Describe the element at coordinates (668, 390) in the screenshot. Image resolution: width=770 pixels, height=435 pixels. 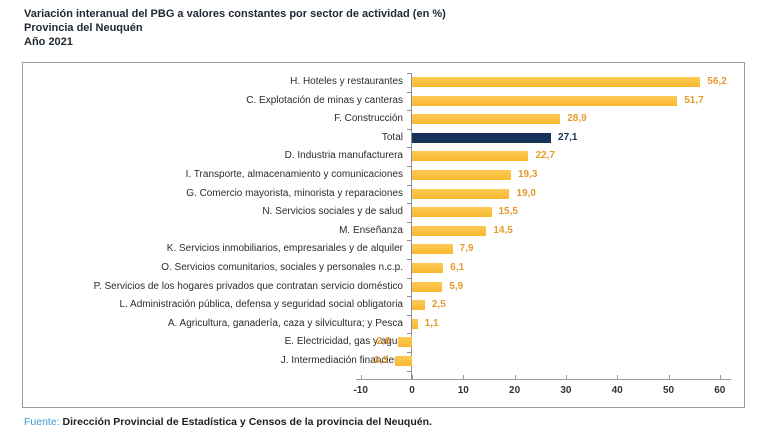
I see `x-axis-tick-label: 50` at that location.